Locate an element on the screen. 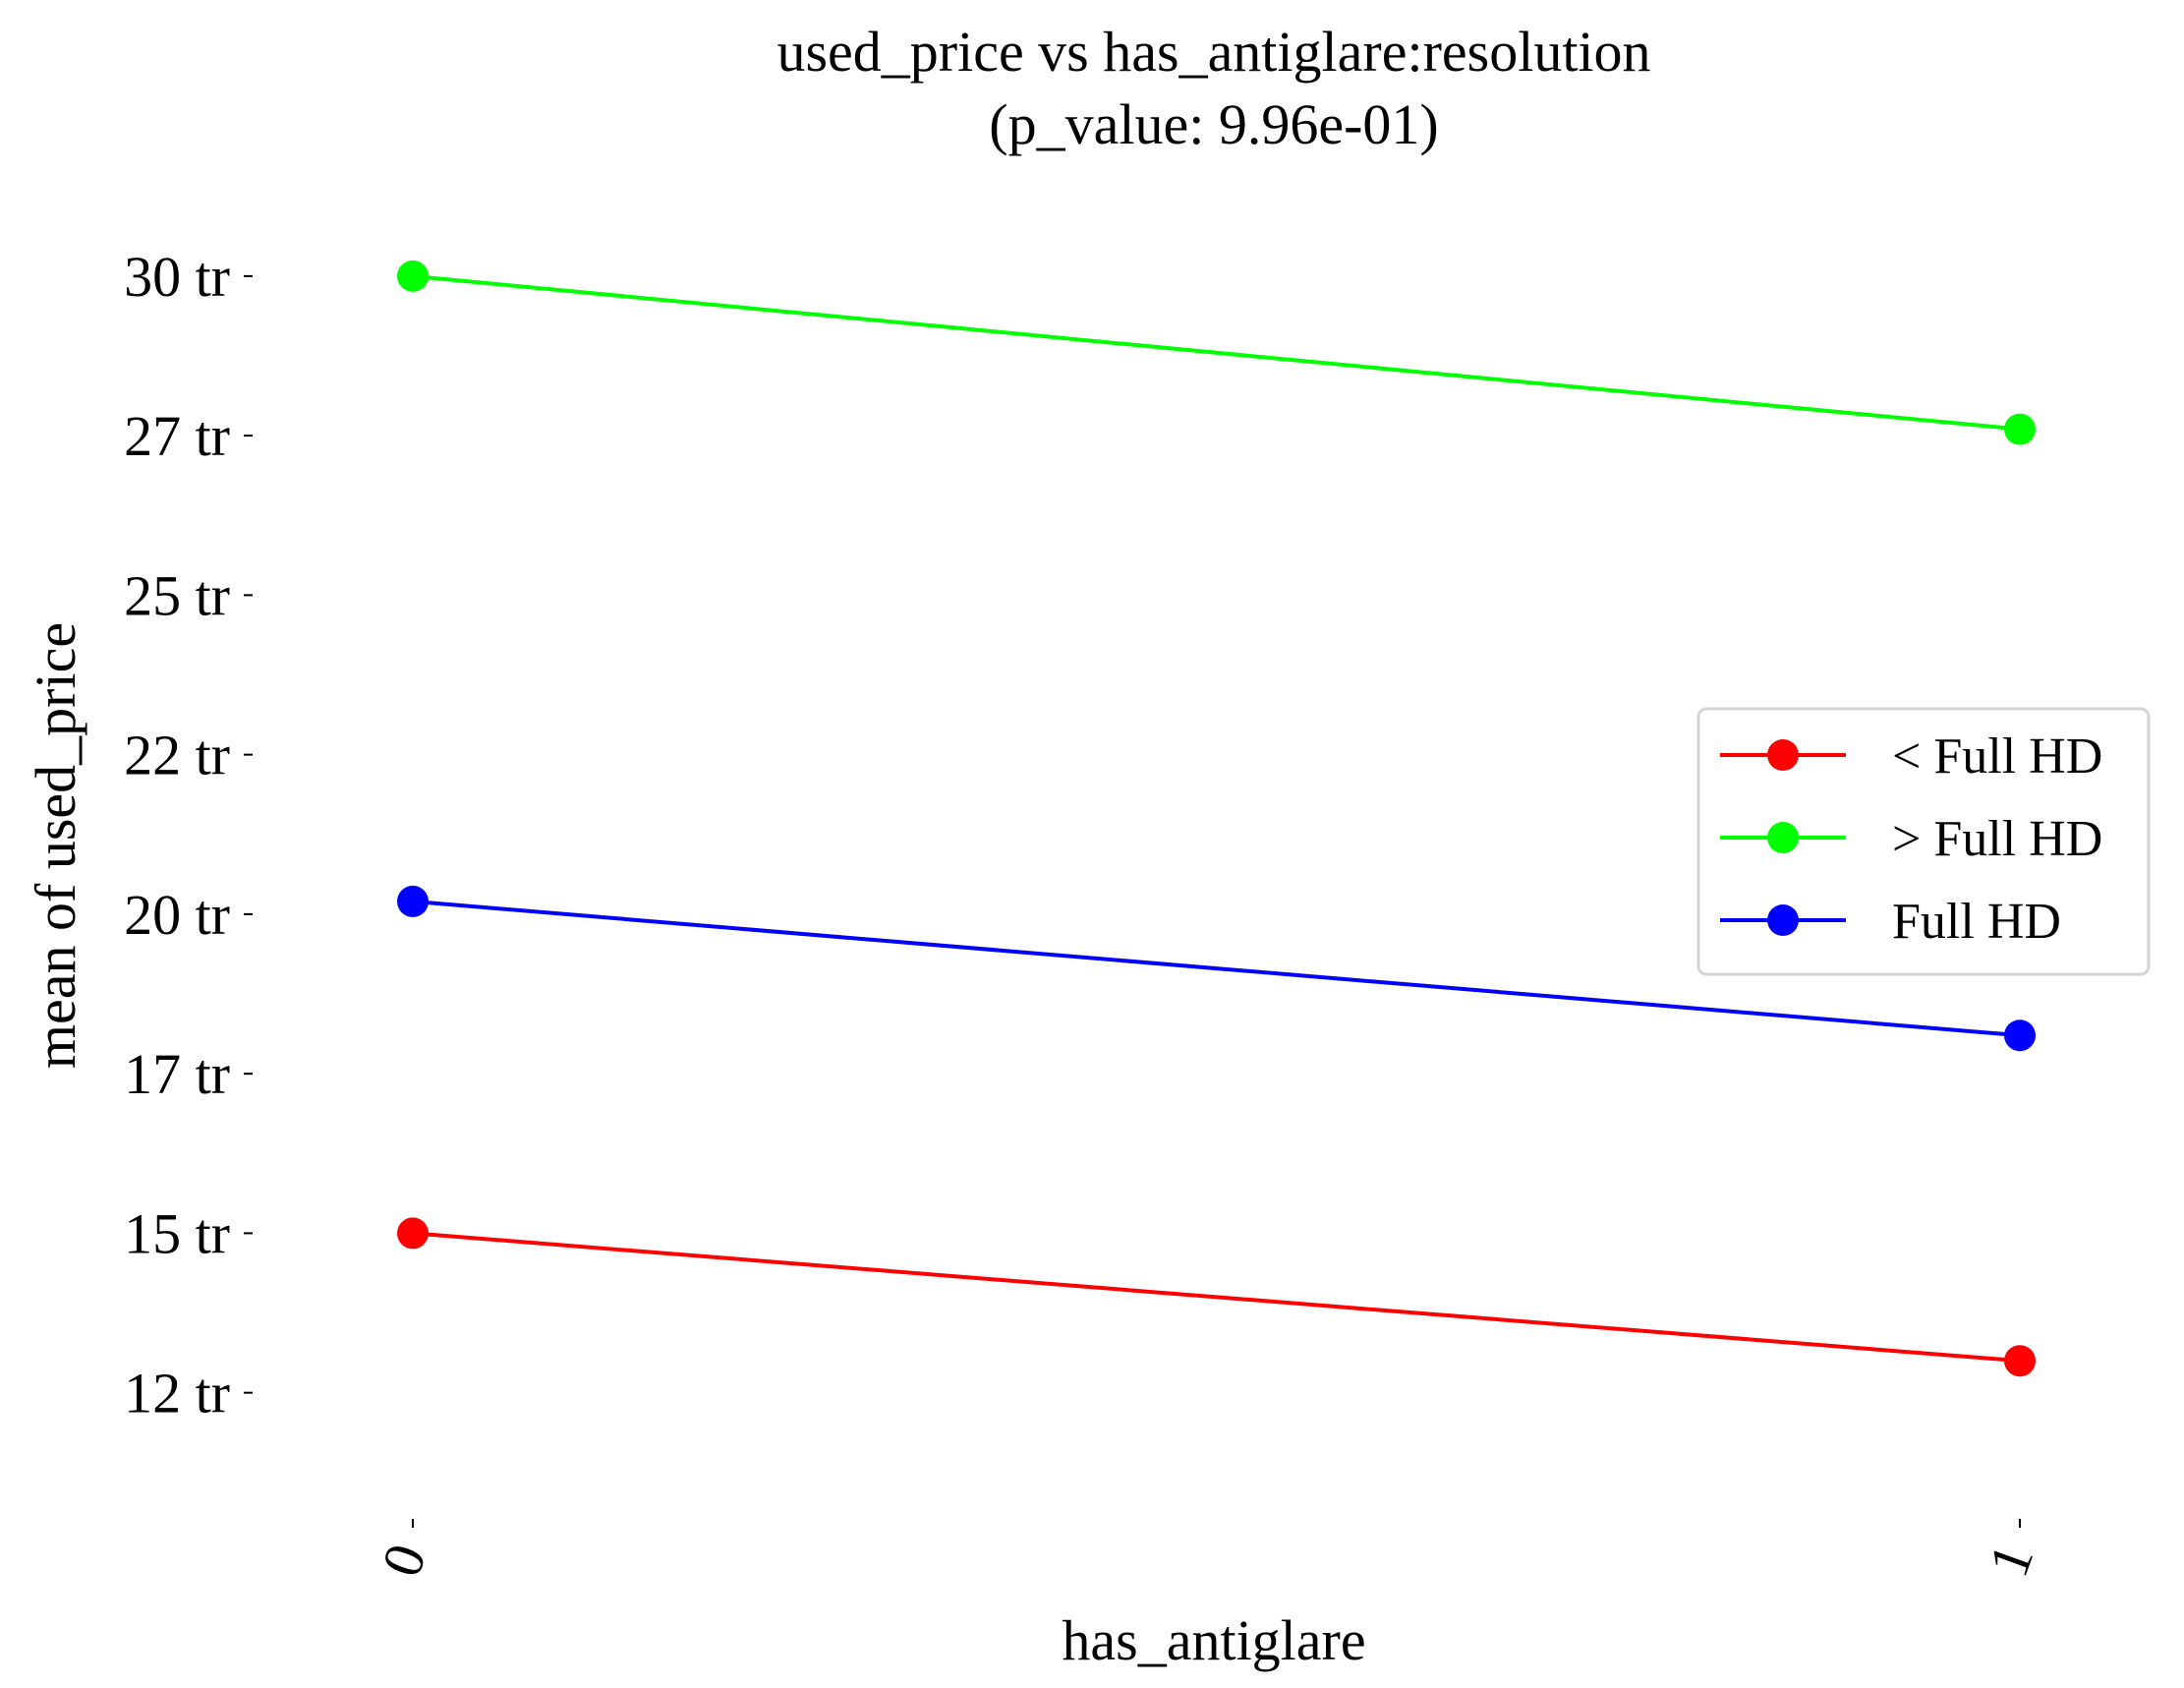 The image size is (2184, 1688). legend-frame is located at coordinates (1923, 841).